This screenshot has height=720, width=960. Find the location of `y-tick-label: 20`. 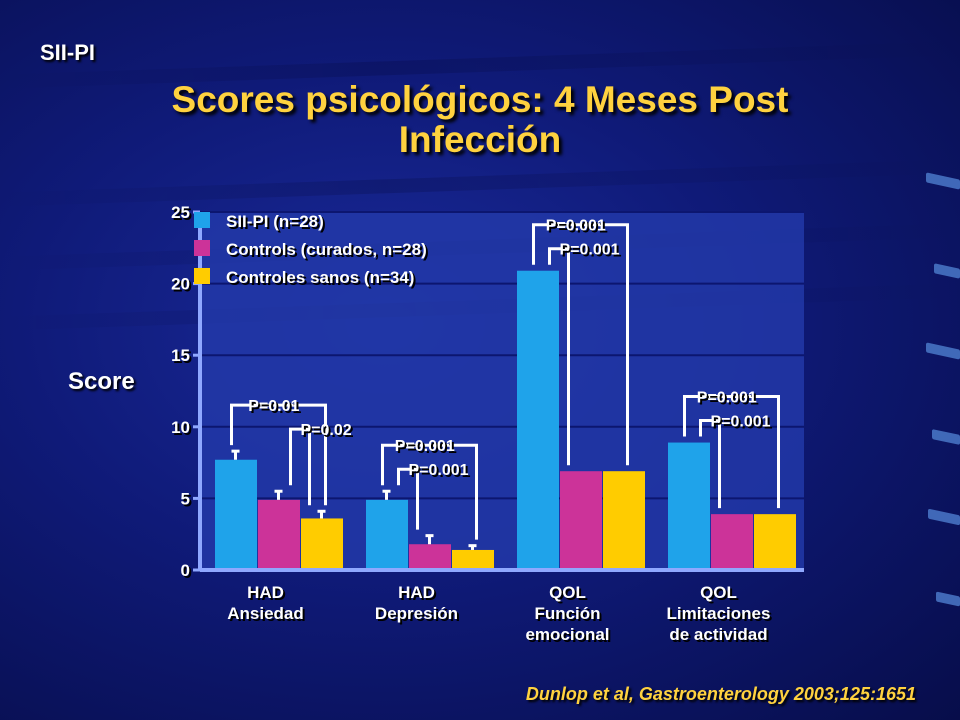

y-tick-label: 20 is located at coordinates (180, 284).